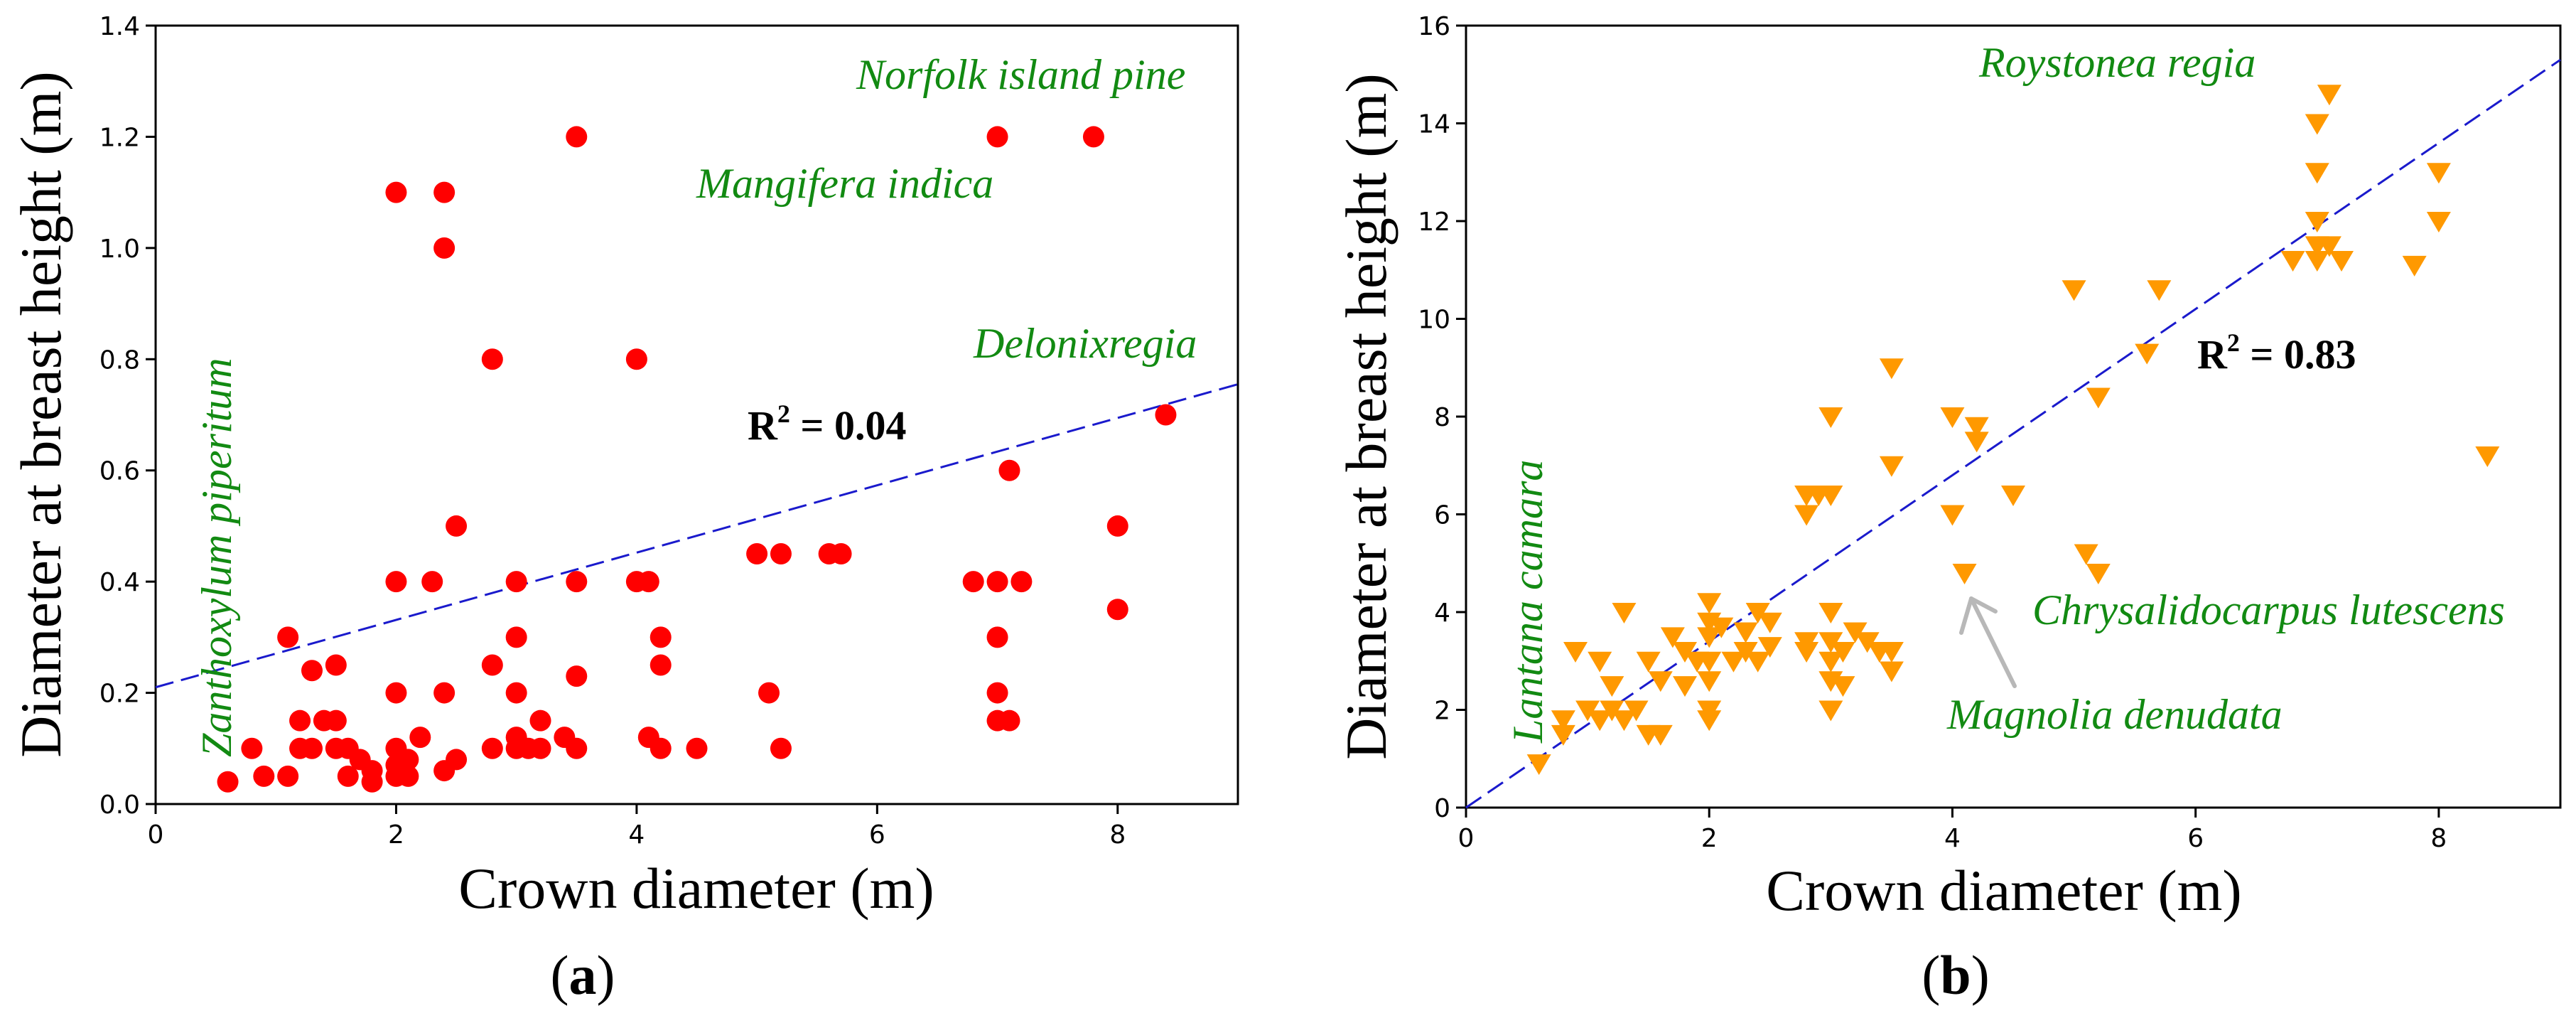 The height and width of the screenshot is (1023, 2576). What do you see at coordinates (2115, 714) in the screenshot?
I see `annotation-magnolia-denudata: Magnolia denudata` at bounding box center [2115, 714].